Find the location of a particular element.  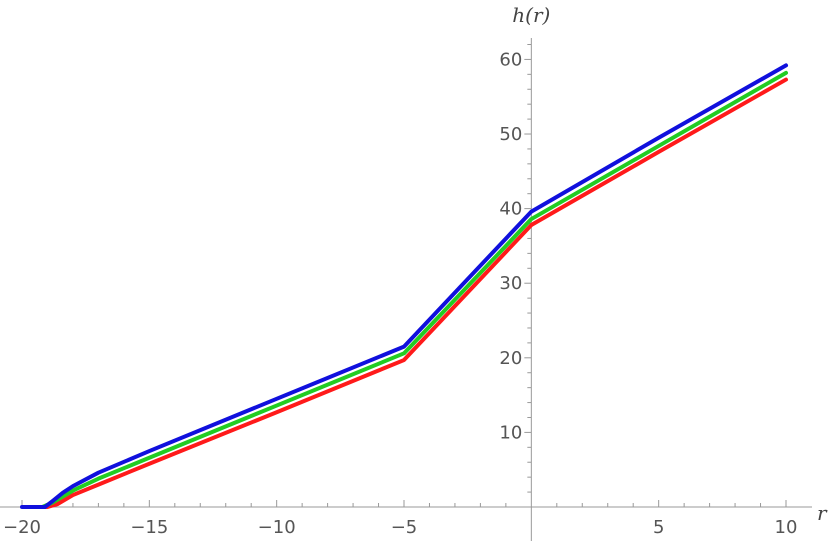

x-axis-label: r is located at coordinates (822, 513).